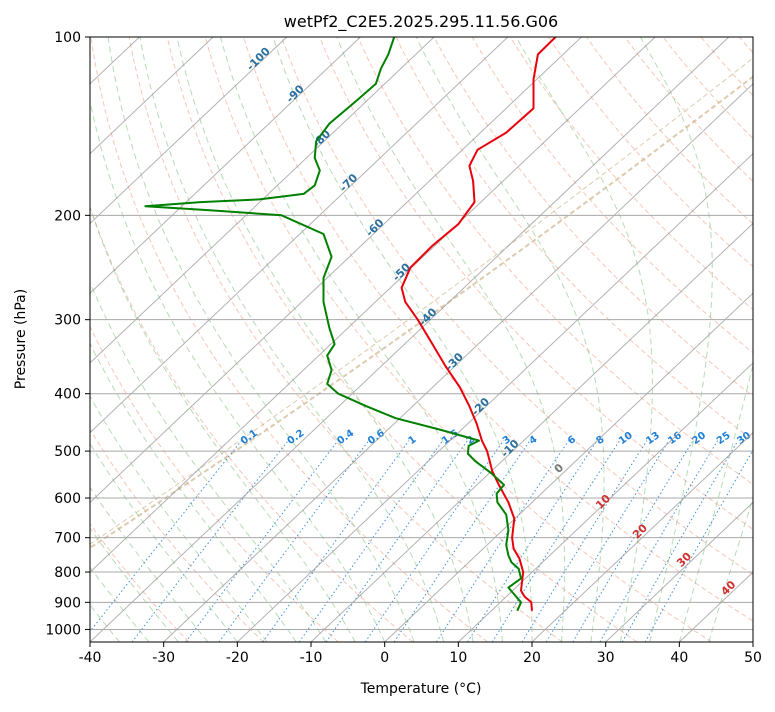 Image resolution: width=775 pixels, height=712 pixels. What do you see at coordinates (90, 658) in the screenshot?
I see `x-tick-label: -40` at bounding box center [90, 658].